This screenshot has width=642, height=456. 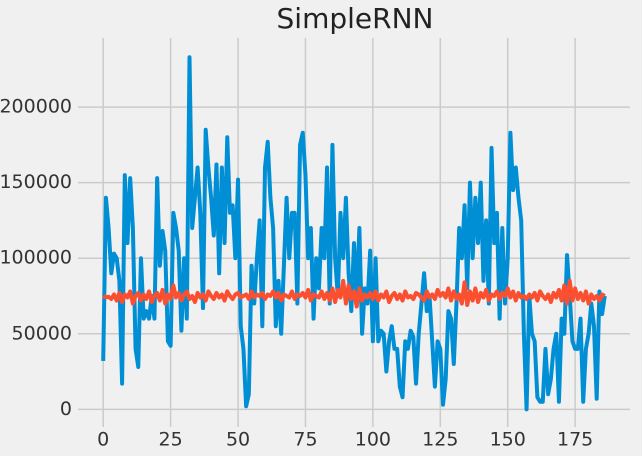 What do you see at coordinates (508, 440) in the screenshot?
I see `x-tick-label: 150` at bounding box center [508, 440].